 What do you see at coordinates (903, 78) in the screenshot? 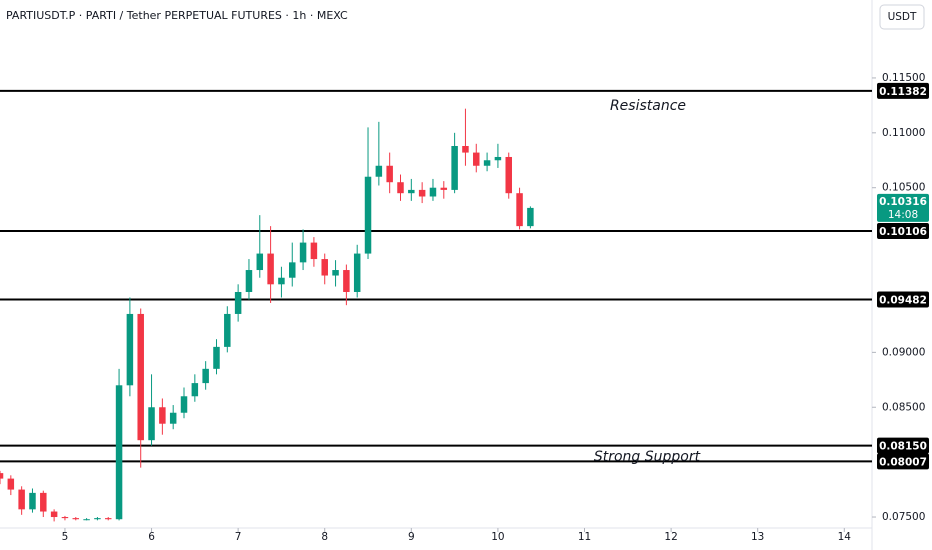
I see `y-tick-label: 0.11500` at bounding box center [903, 78].